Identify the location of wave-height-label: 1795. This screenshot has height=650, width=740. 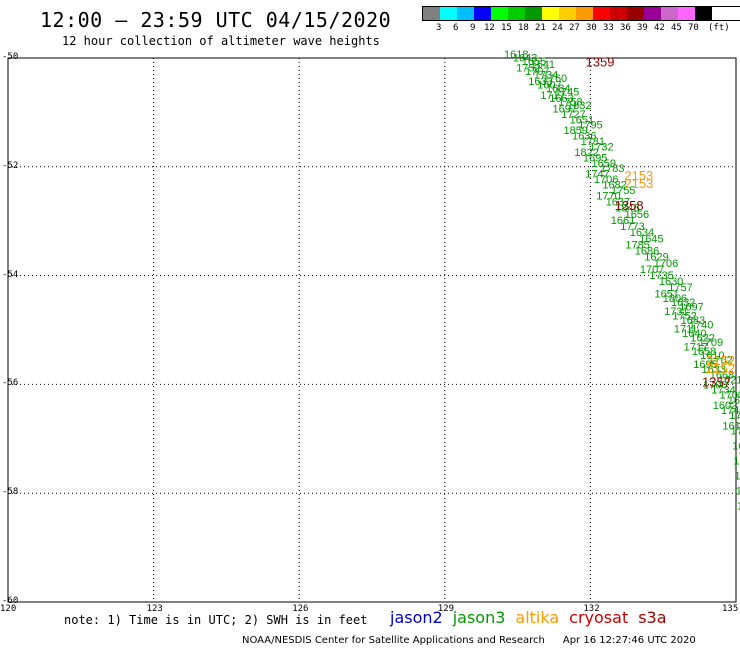
(590, 126).